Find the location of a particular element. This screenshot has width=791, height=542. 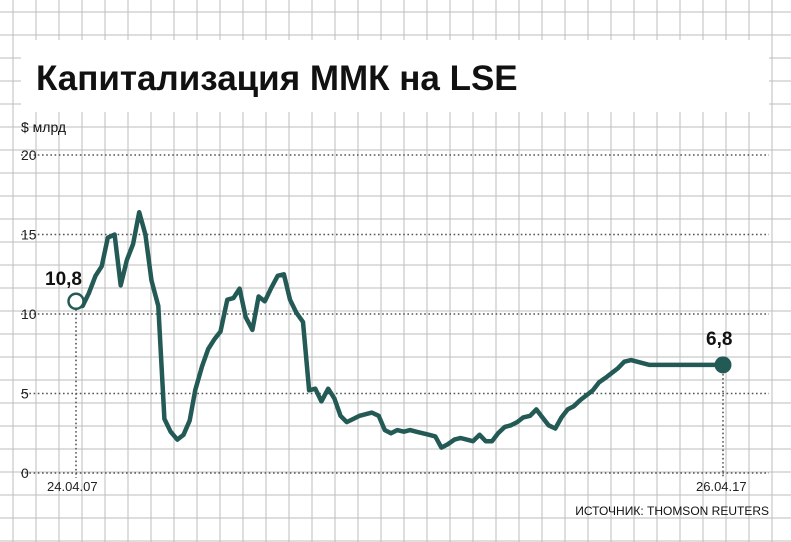

y-tick-label: 20 is located at coordinates (29, 155).